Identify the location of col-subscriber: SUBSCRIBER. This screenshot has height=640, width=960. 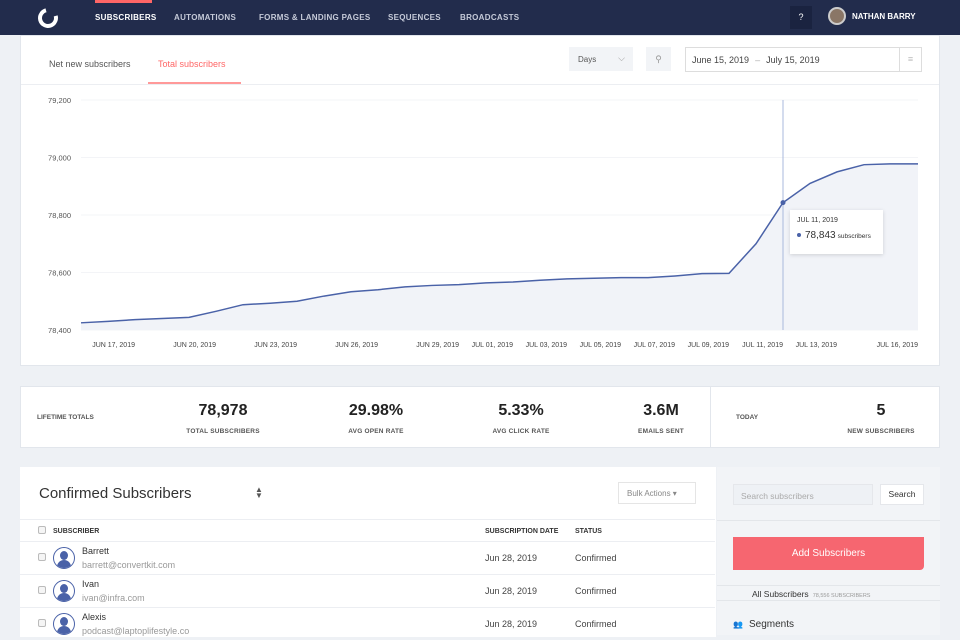
(76, 531).